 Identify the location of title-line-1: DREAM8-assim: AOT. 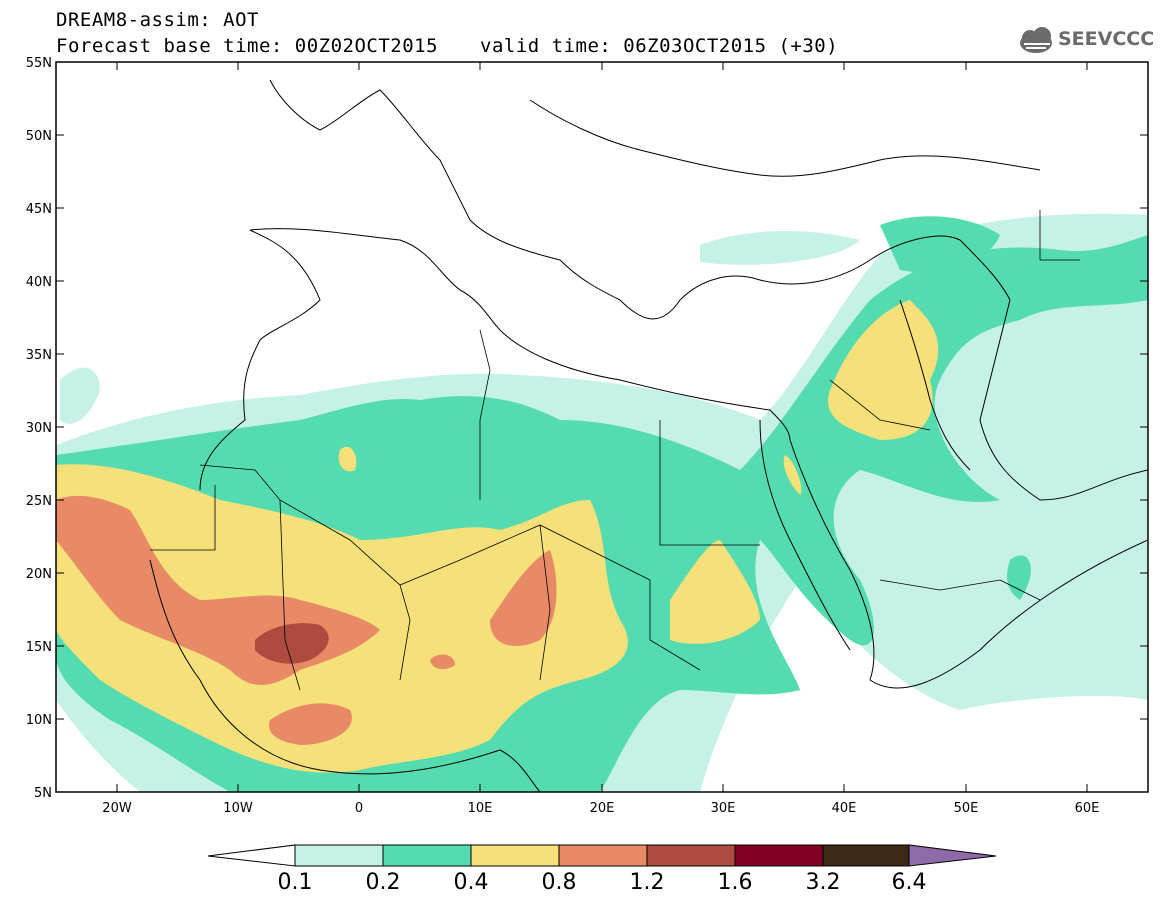
(157, 20).